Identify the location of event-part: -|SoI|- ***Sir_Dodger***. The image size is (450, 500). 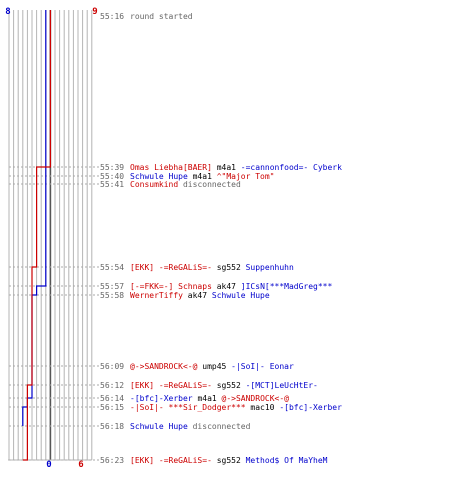
(188, 407).